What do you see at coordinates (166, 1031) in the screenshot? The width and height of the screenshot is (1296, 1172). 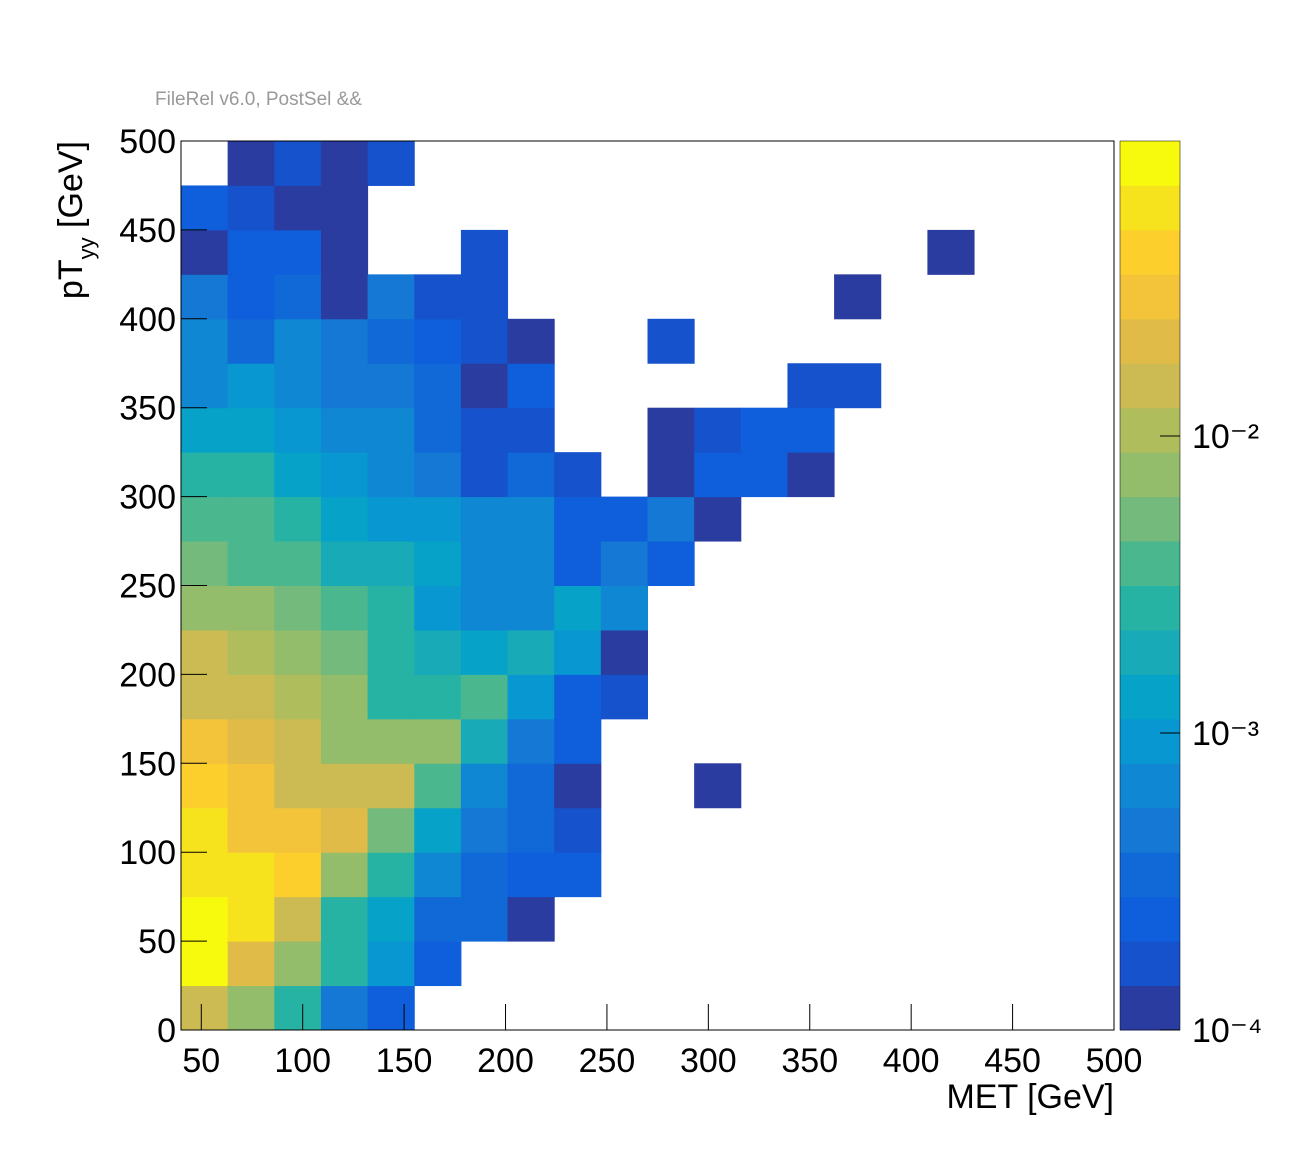 I see `y-tick-label: 0` at bounding box center [166, 1031].